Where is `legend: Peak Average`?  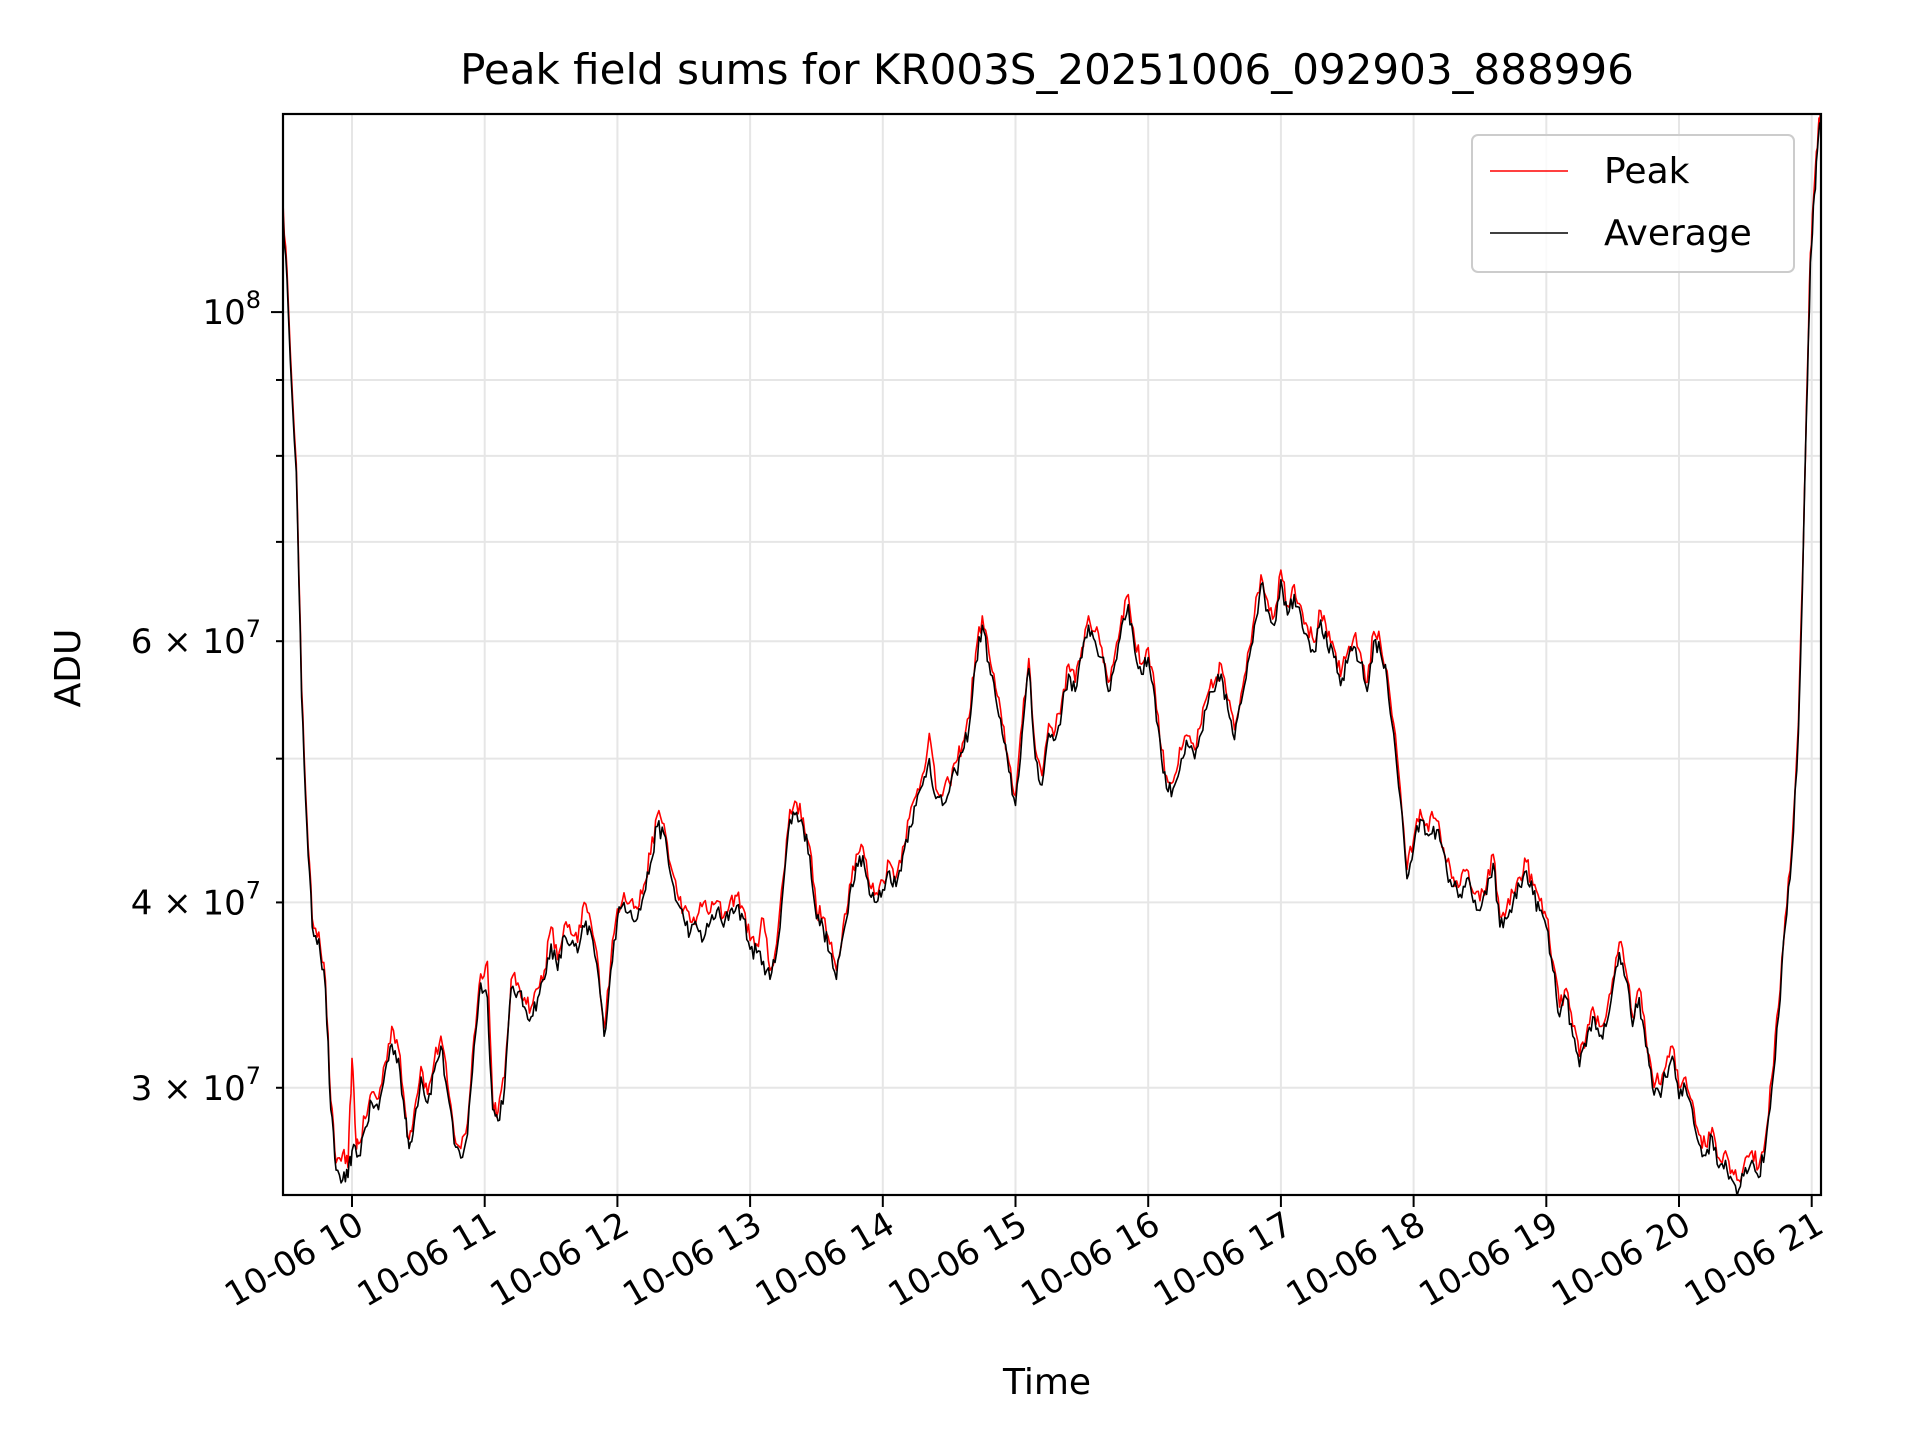 legend: Peak Average is located at coordinates (1633, 203).